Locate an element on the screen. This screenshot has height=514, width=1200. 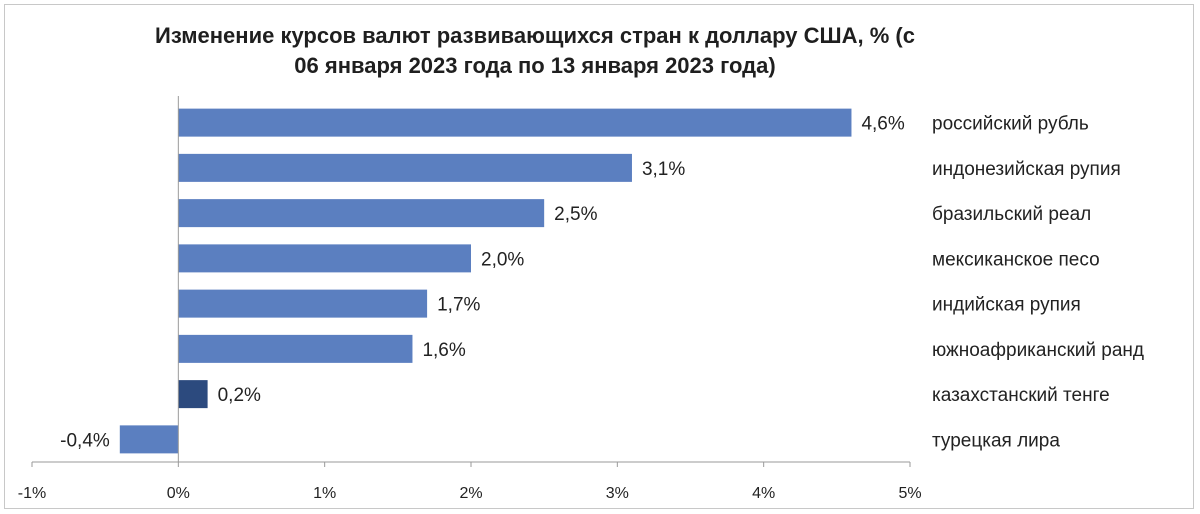
x-tick-label-5: 4% is located at coordinates (763, 493).